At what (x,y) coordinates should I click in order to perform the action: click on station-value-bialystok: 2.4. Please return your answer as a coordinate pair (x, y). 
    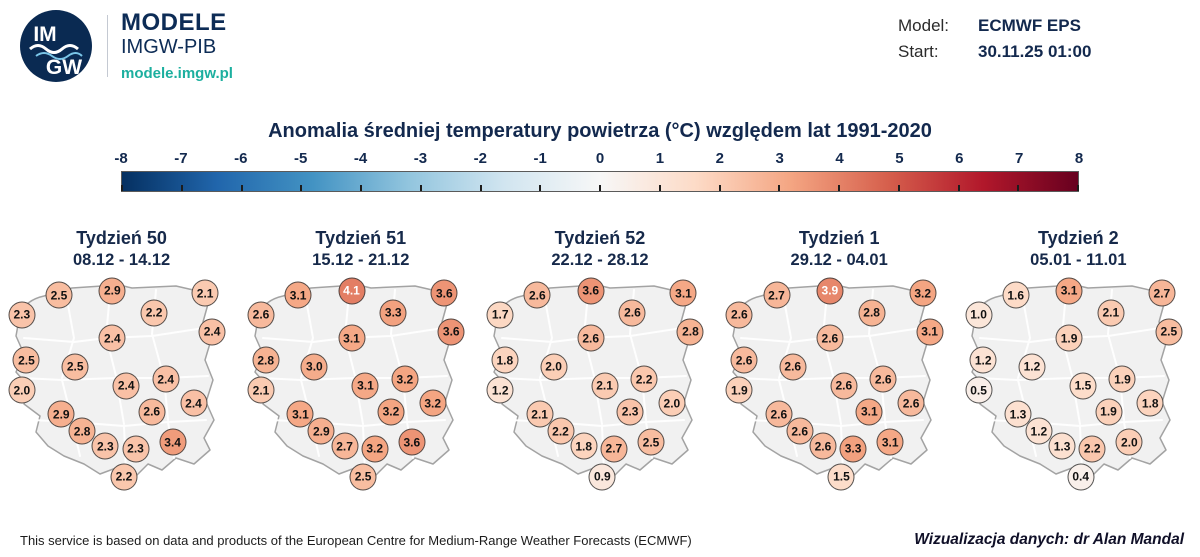
    Looking at the image, I should click on (212, 332).